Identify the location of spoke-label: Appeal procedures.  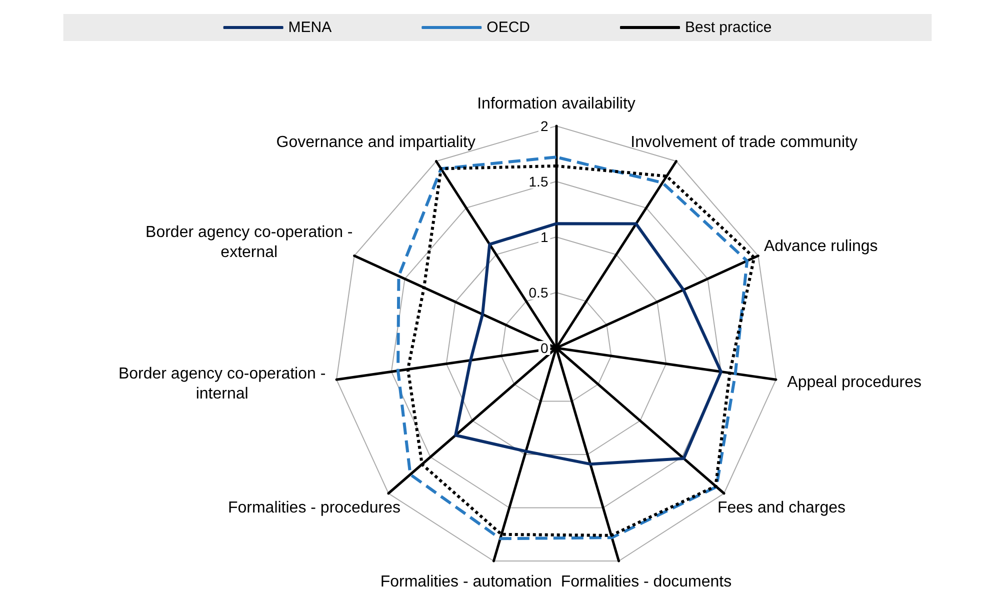
(854, 383).